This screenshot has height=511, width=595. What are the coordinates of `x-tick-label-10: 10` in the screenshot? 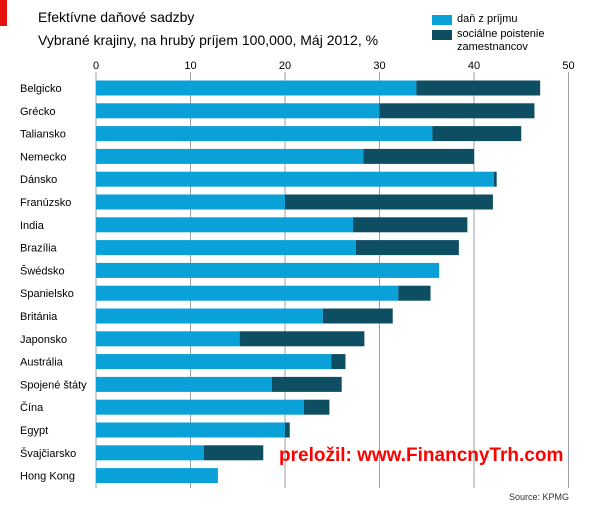 It's located at (190, 66).